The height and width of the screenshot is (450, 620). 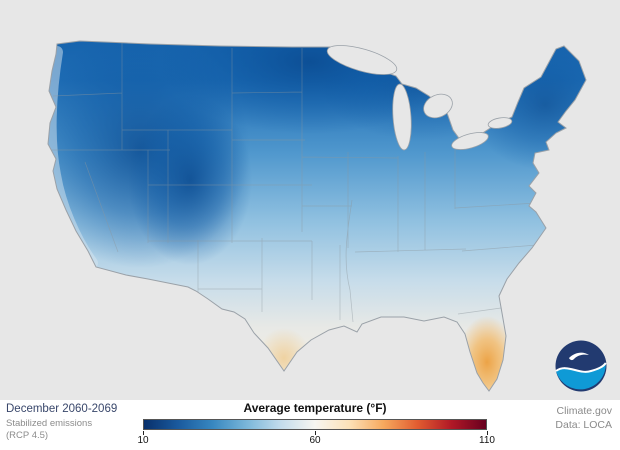 I want to click on noaa-logo-sea, so click(x=581, y=376).